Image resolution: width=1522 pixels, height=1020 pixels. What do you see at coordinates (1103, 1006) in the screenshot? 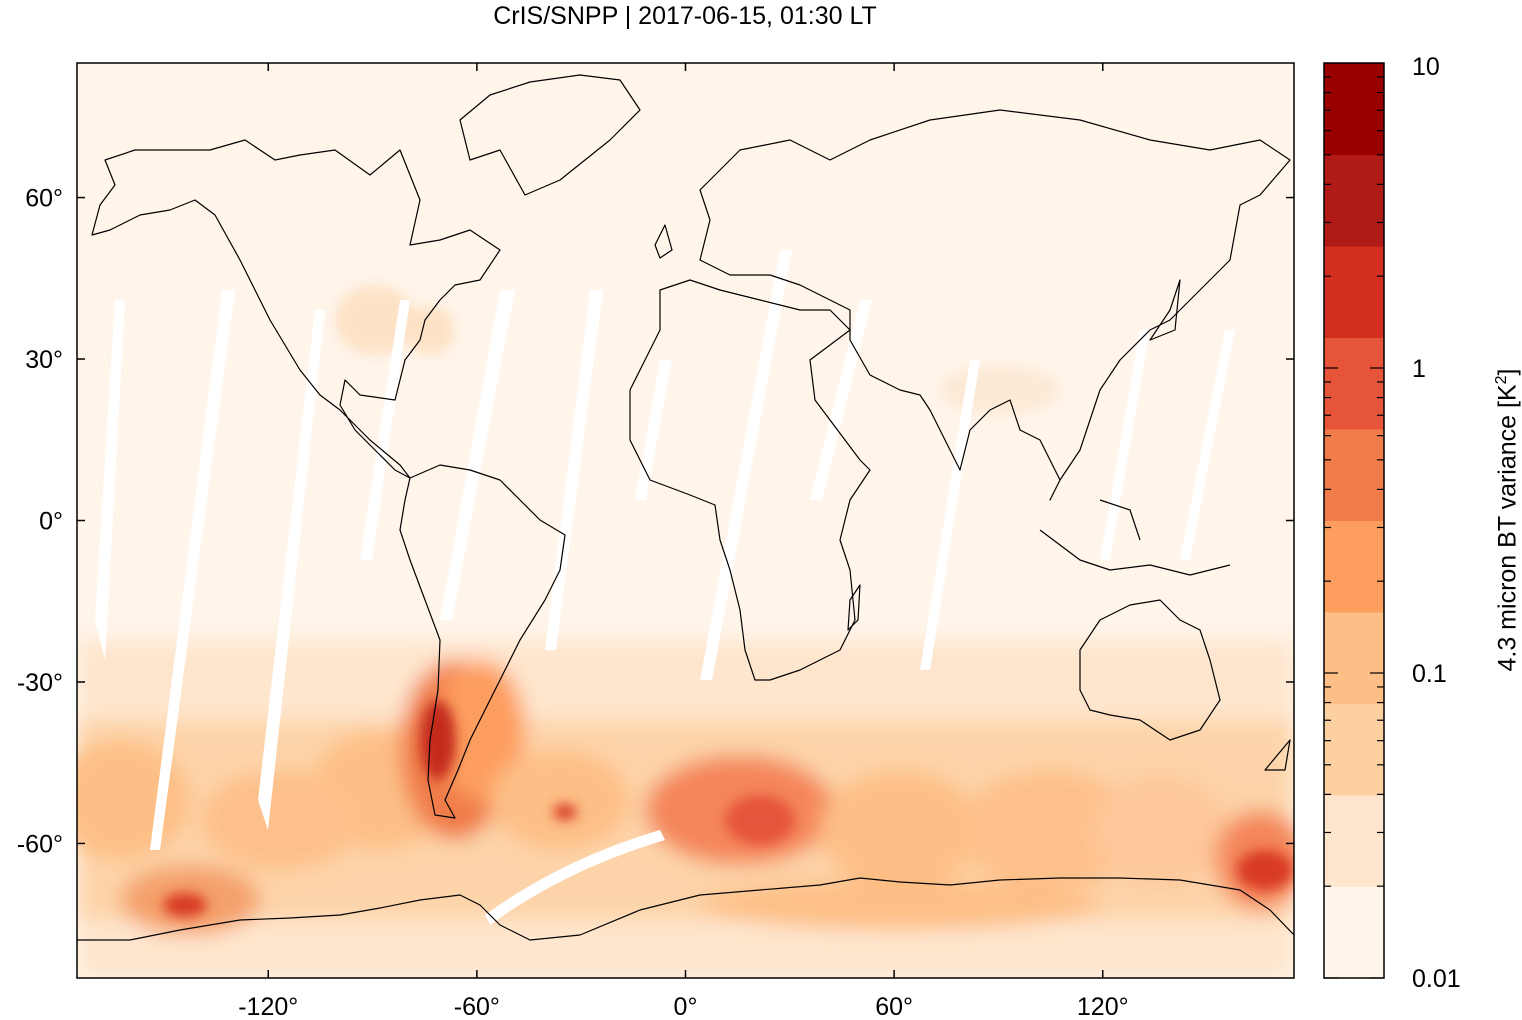
I see `x-tick-label: 120°` at bounding box center [1103, 1006].